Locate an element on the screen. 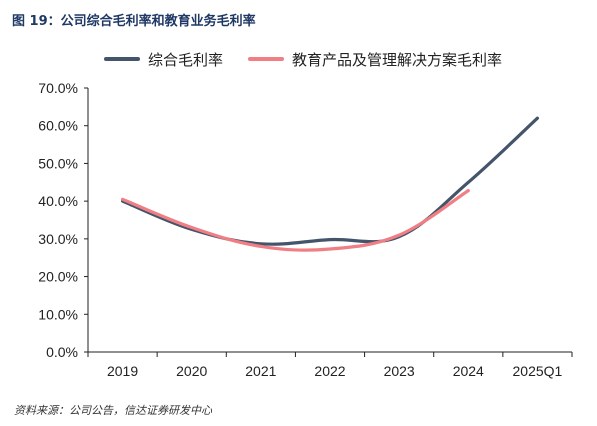 This screenshot has width=597, height=426. legend-label-series-1: 综合毛利率 is located at coordinates (186, 59).